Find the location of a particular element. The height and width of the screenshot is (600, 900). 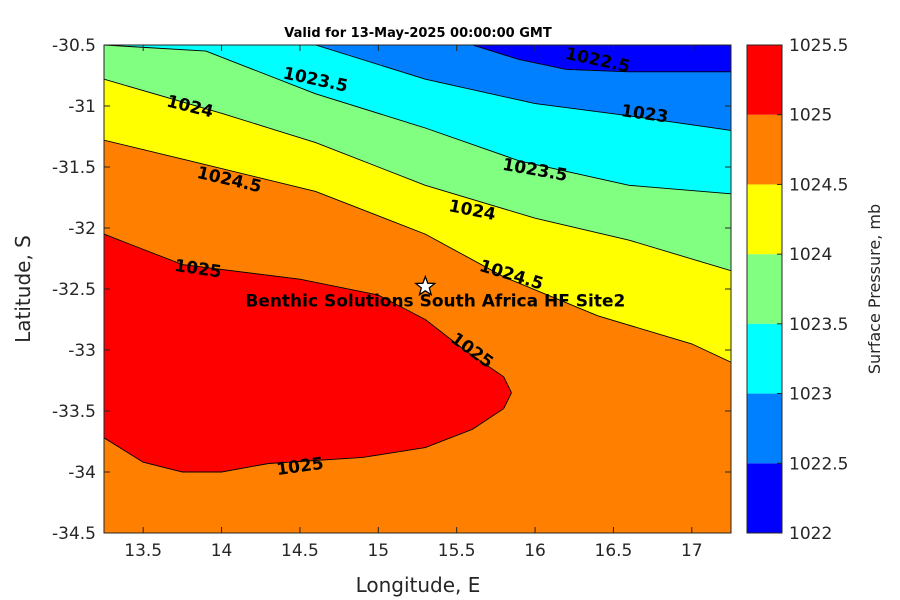

y-tick-label: -31.5 is located at coordinates (74, 168).